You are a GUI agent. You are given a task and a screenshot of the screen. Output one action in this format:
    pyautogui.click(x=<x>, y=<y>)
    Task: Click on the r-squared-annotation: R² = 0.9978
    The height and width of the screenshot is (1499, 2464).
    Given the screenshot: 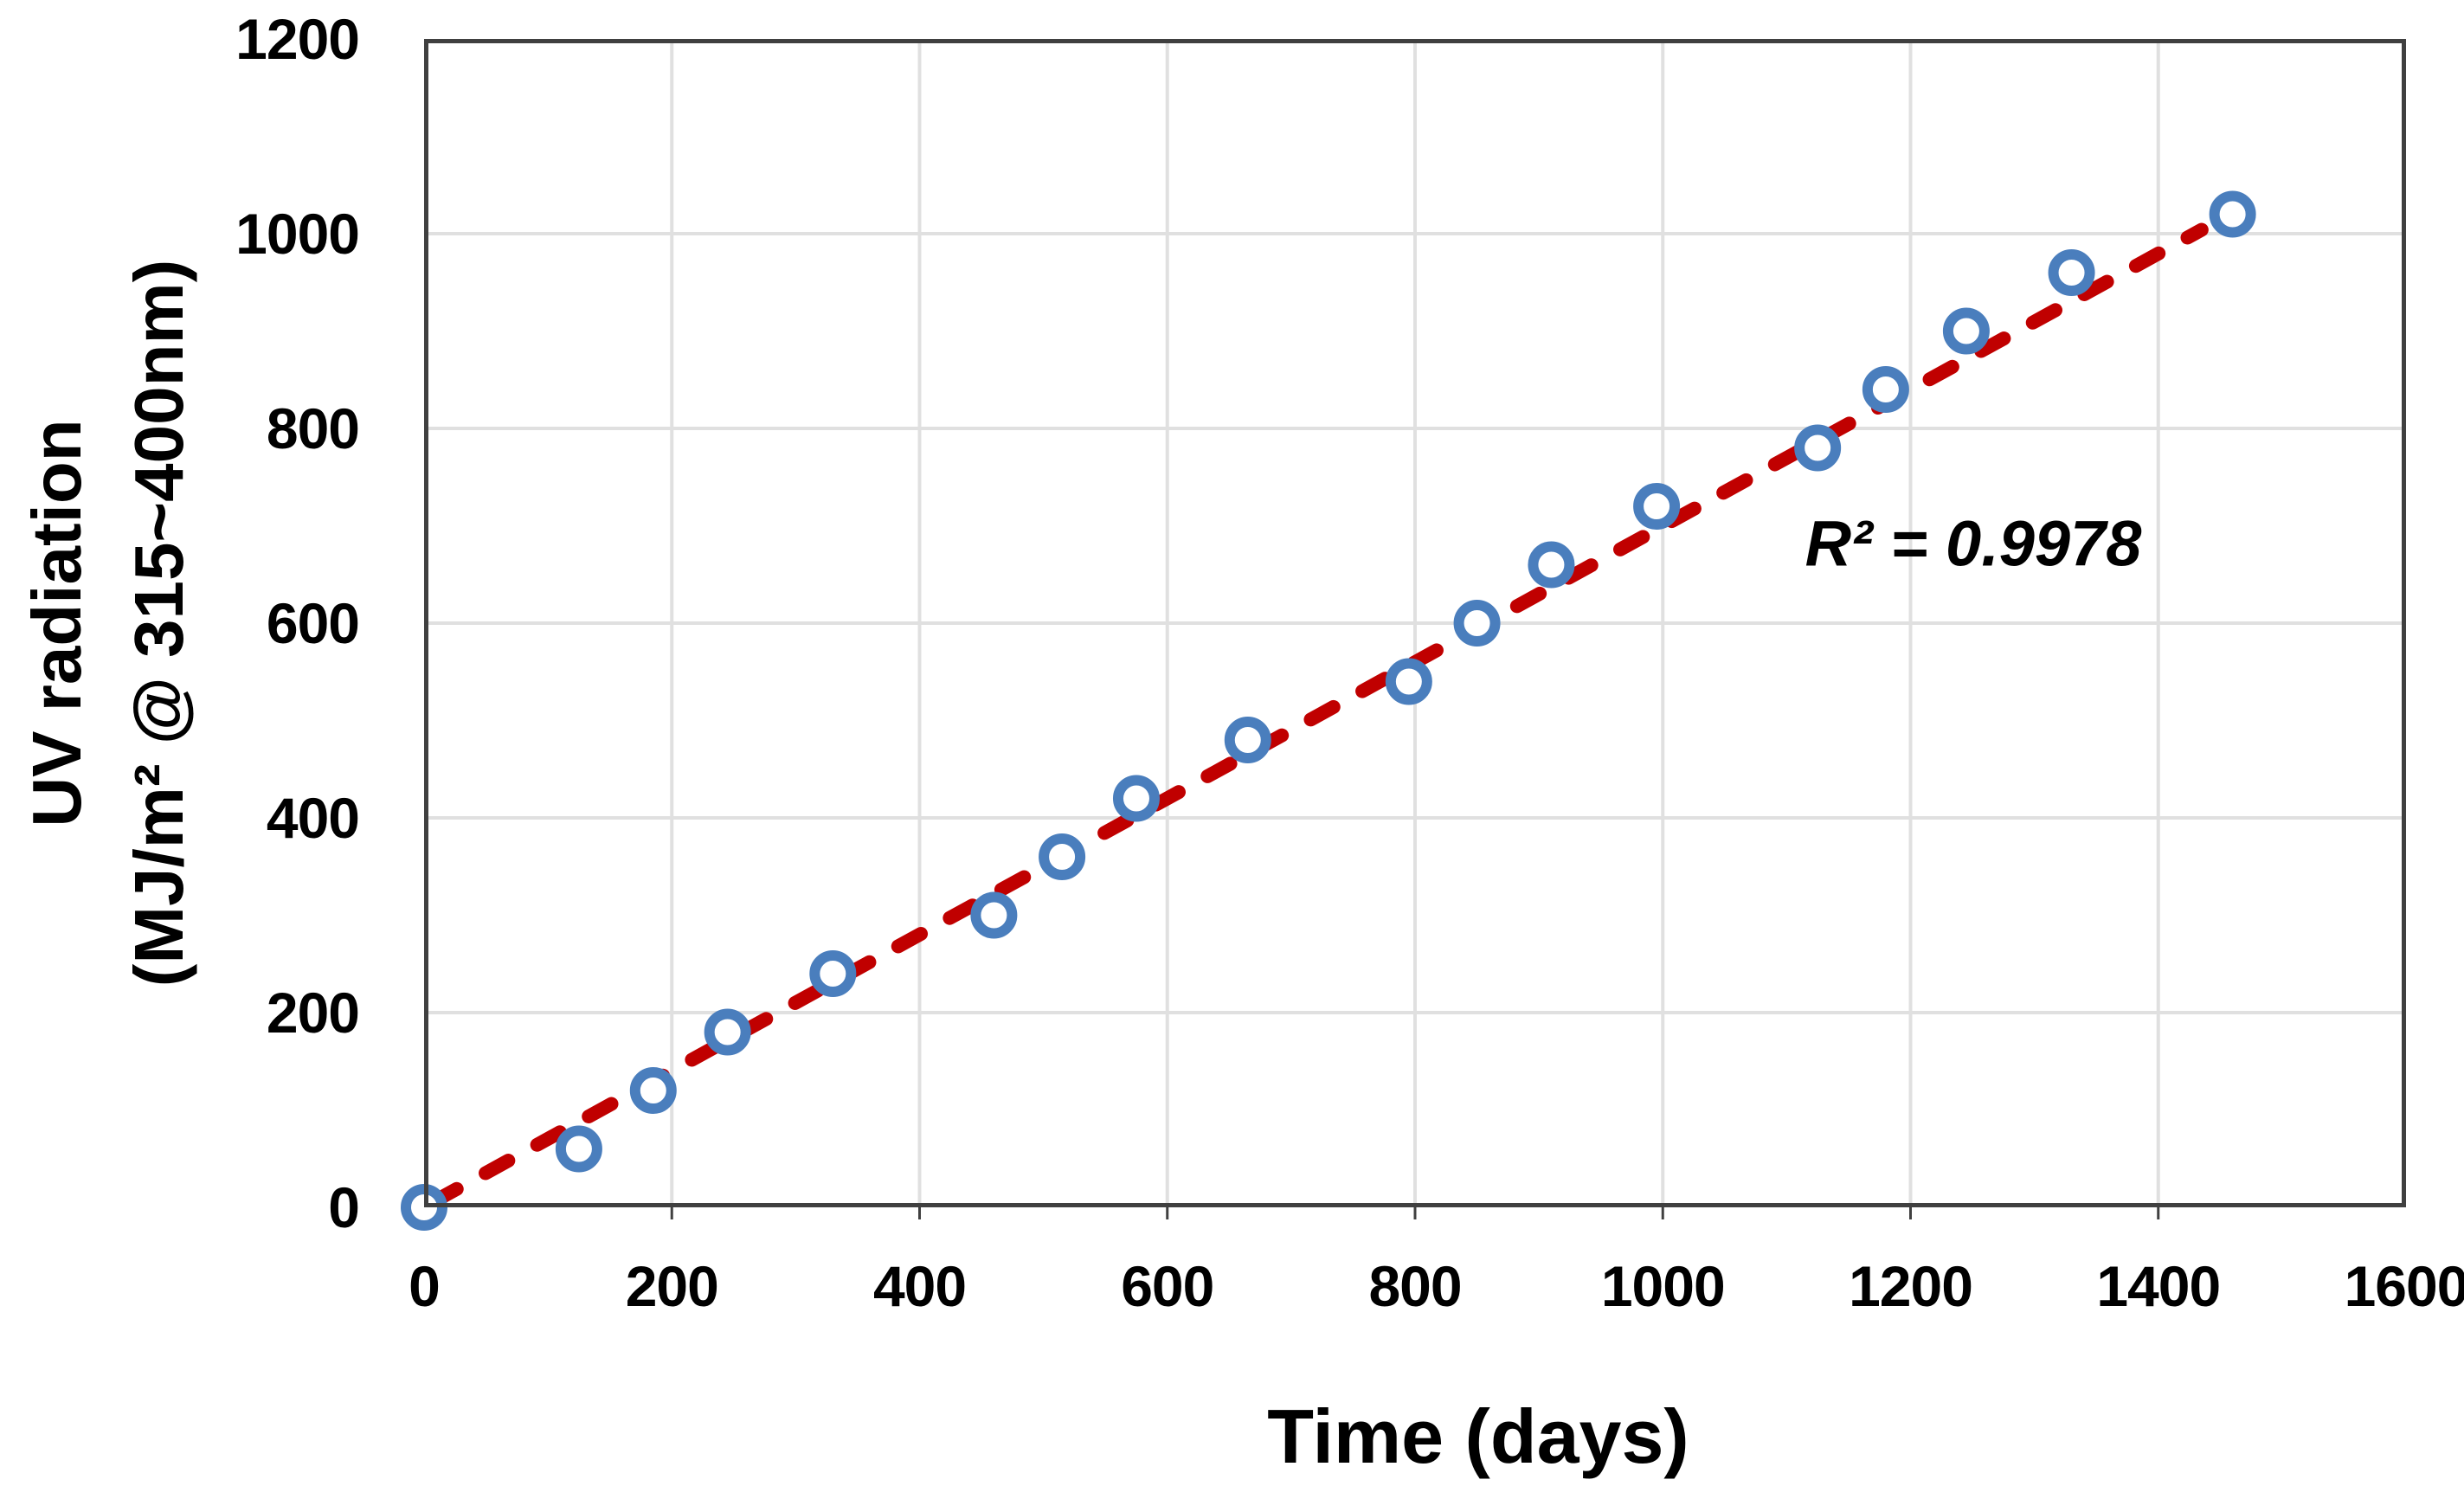 What is the action you would take?
    pyautogui.click(x=1974, y=543)
    